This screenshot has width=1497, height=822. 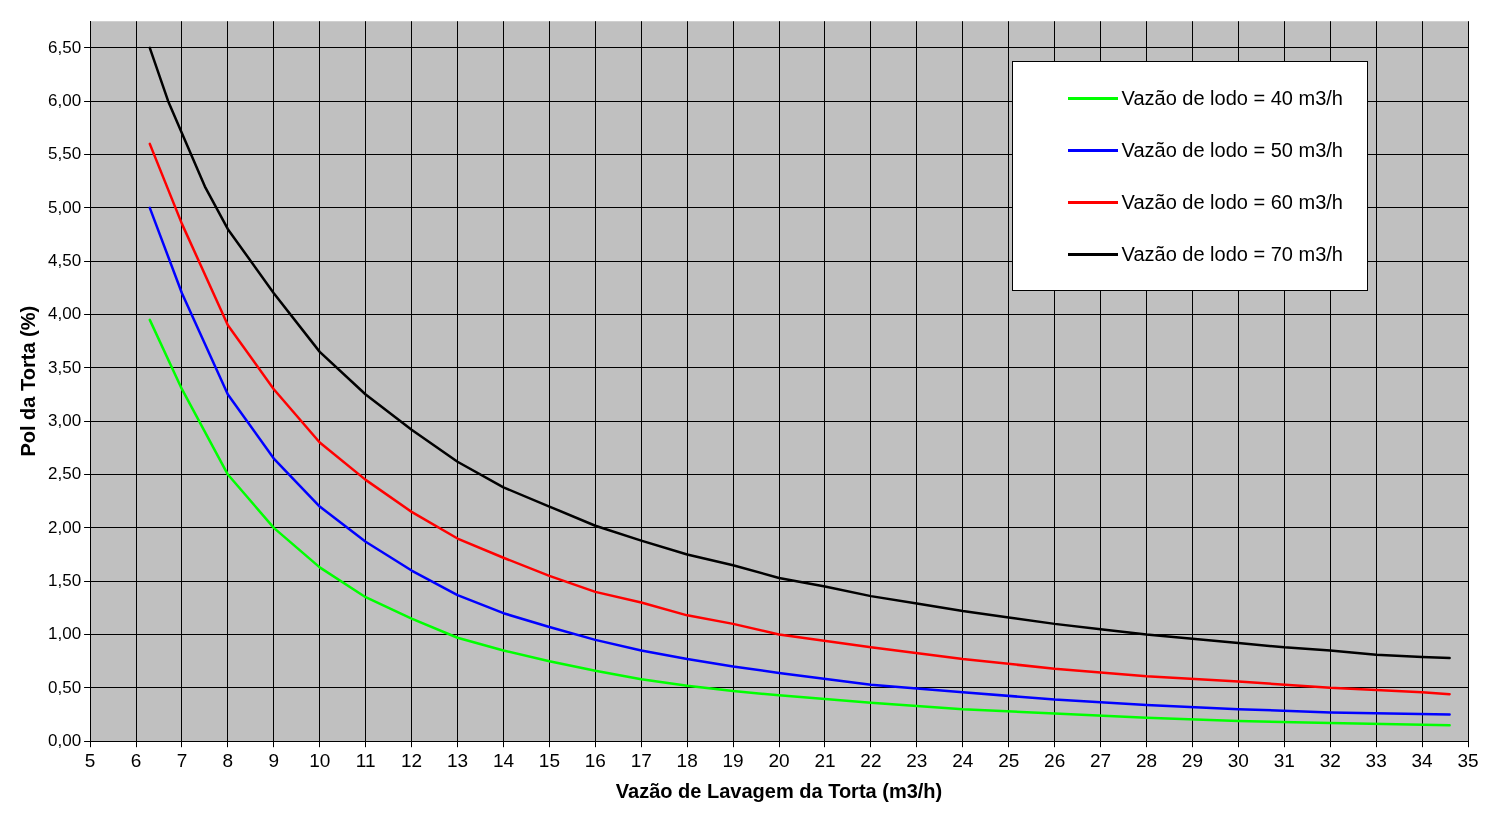 I want to click on legend-label: Vazão de lodo = 60 m3/h, so click(x=1232, y=202).